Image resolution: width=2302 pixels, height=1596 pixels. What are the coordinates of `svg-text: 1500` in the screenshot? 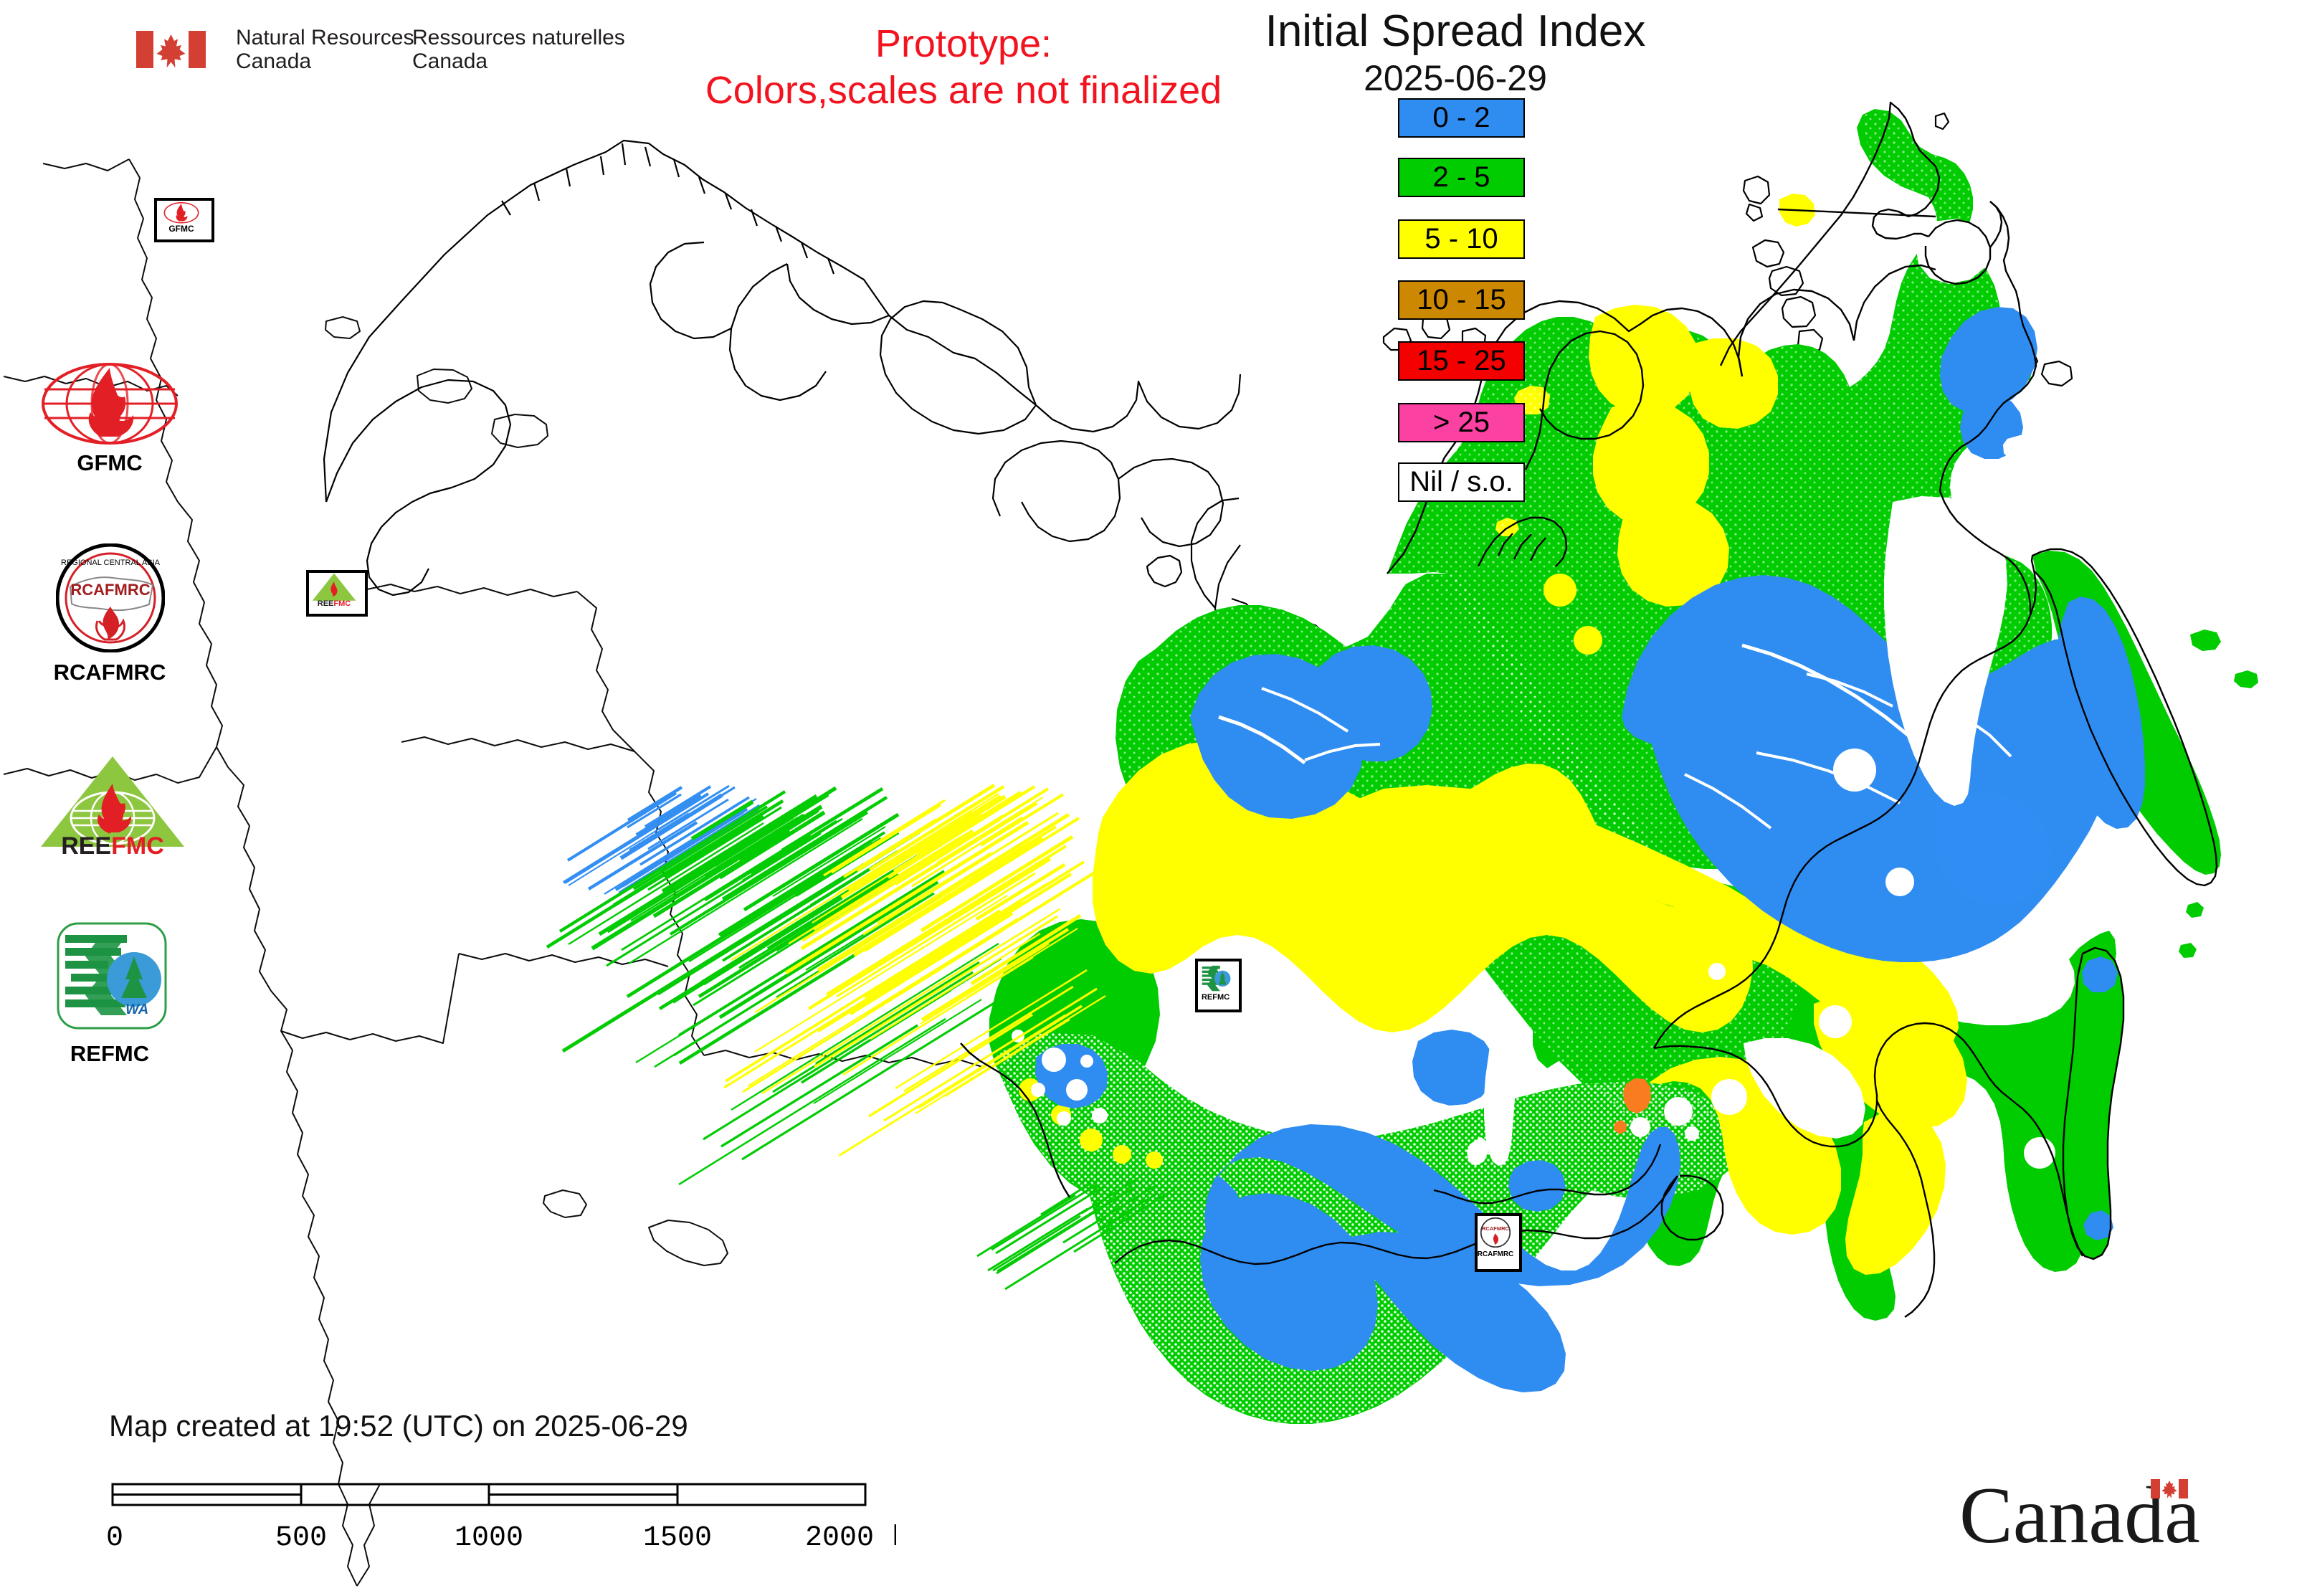 It's located at (677, 1538).